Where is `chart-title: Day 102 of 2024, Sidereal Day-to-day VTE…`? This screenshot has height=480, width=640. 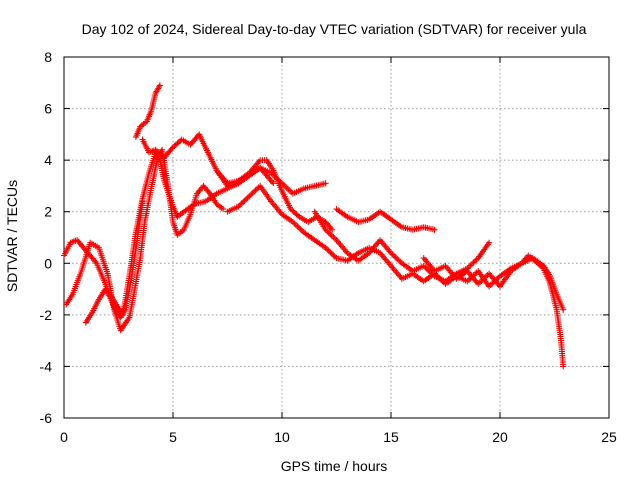
chart-title: Day 102 of 2024, Sidereal Day-to-day VTE… is located at coordinates (334, 29).